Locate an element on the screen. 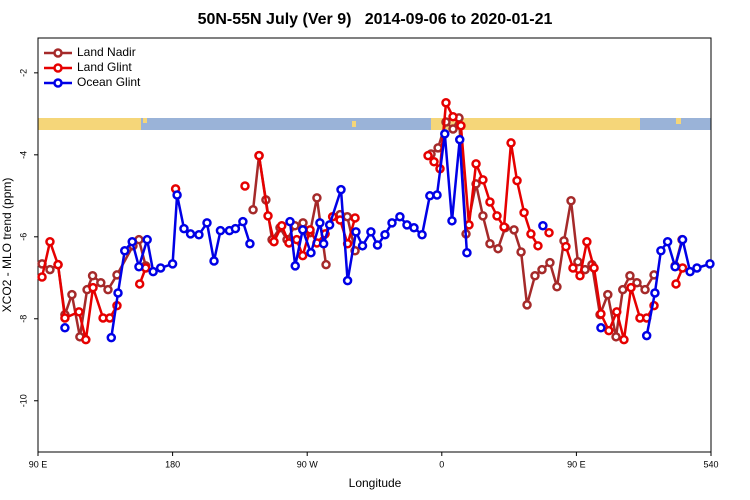  x-axis-label: Longitude is located at coordinates (375, 483).